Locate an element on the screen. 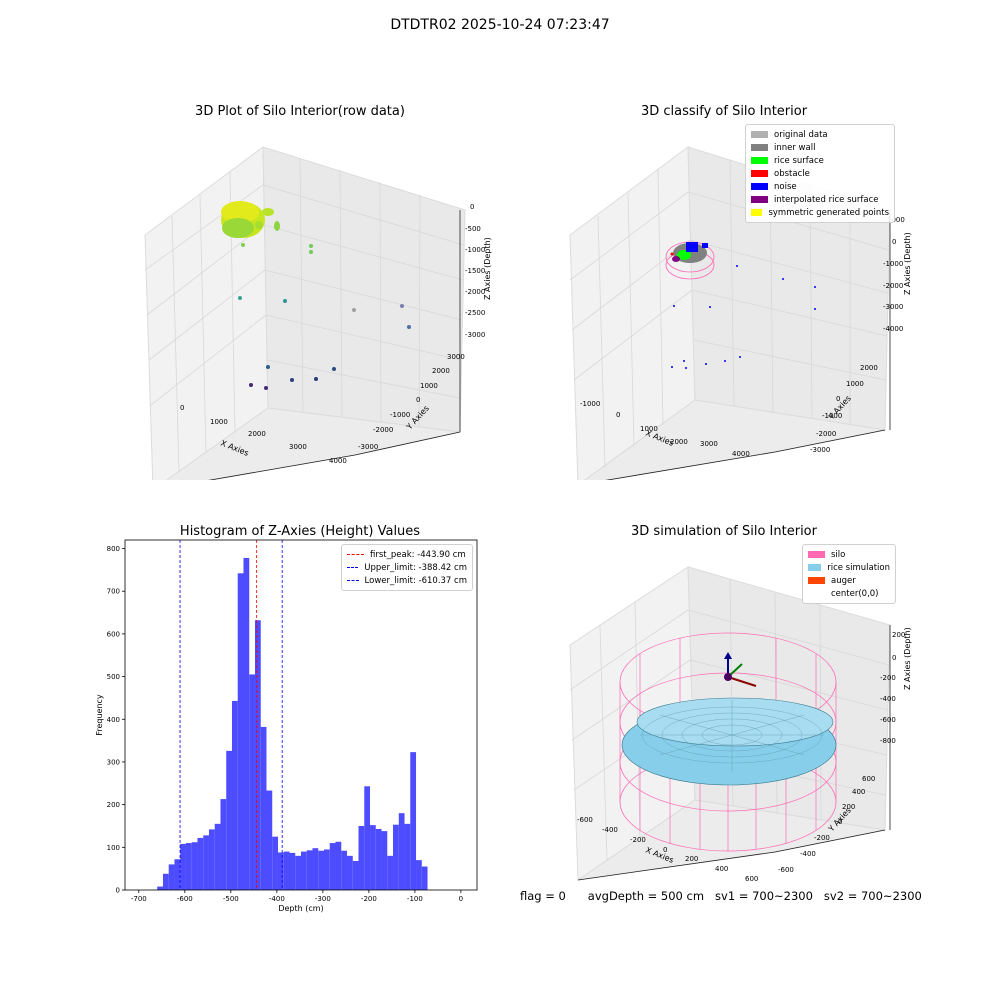 This screenshot has width=1000, height=1000. x-tick-label: -400 is located at coordinates (277, 899).